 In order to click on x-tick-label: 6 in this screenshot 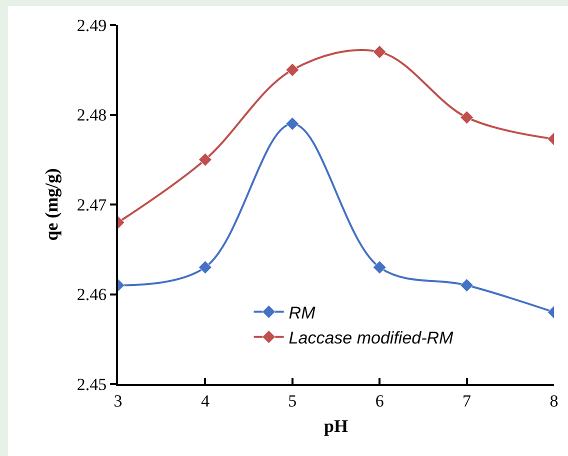, I will do `click(379, 400)`.